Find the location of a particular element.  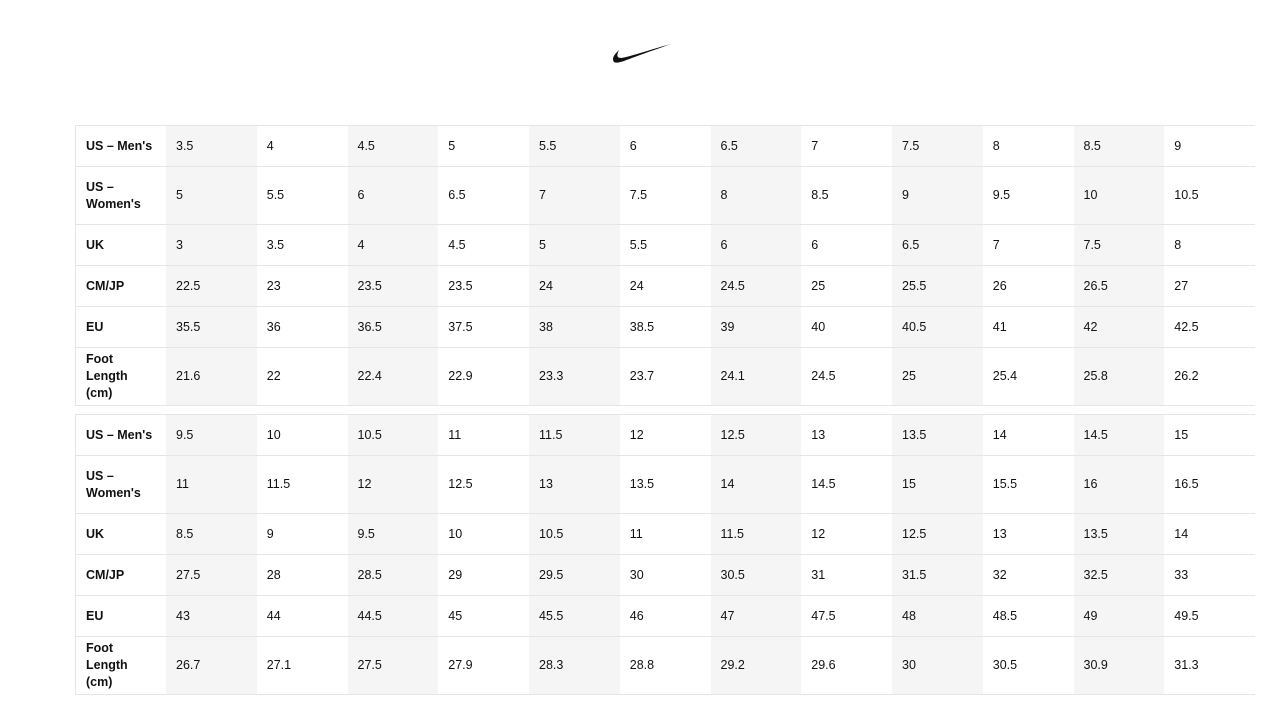

size-cell: 16.5 is located at coordinates (1209, 484).